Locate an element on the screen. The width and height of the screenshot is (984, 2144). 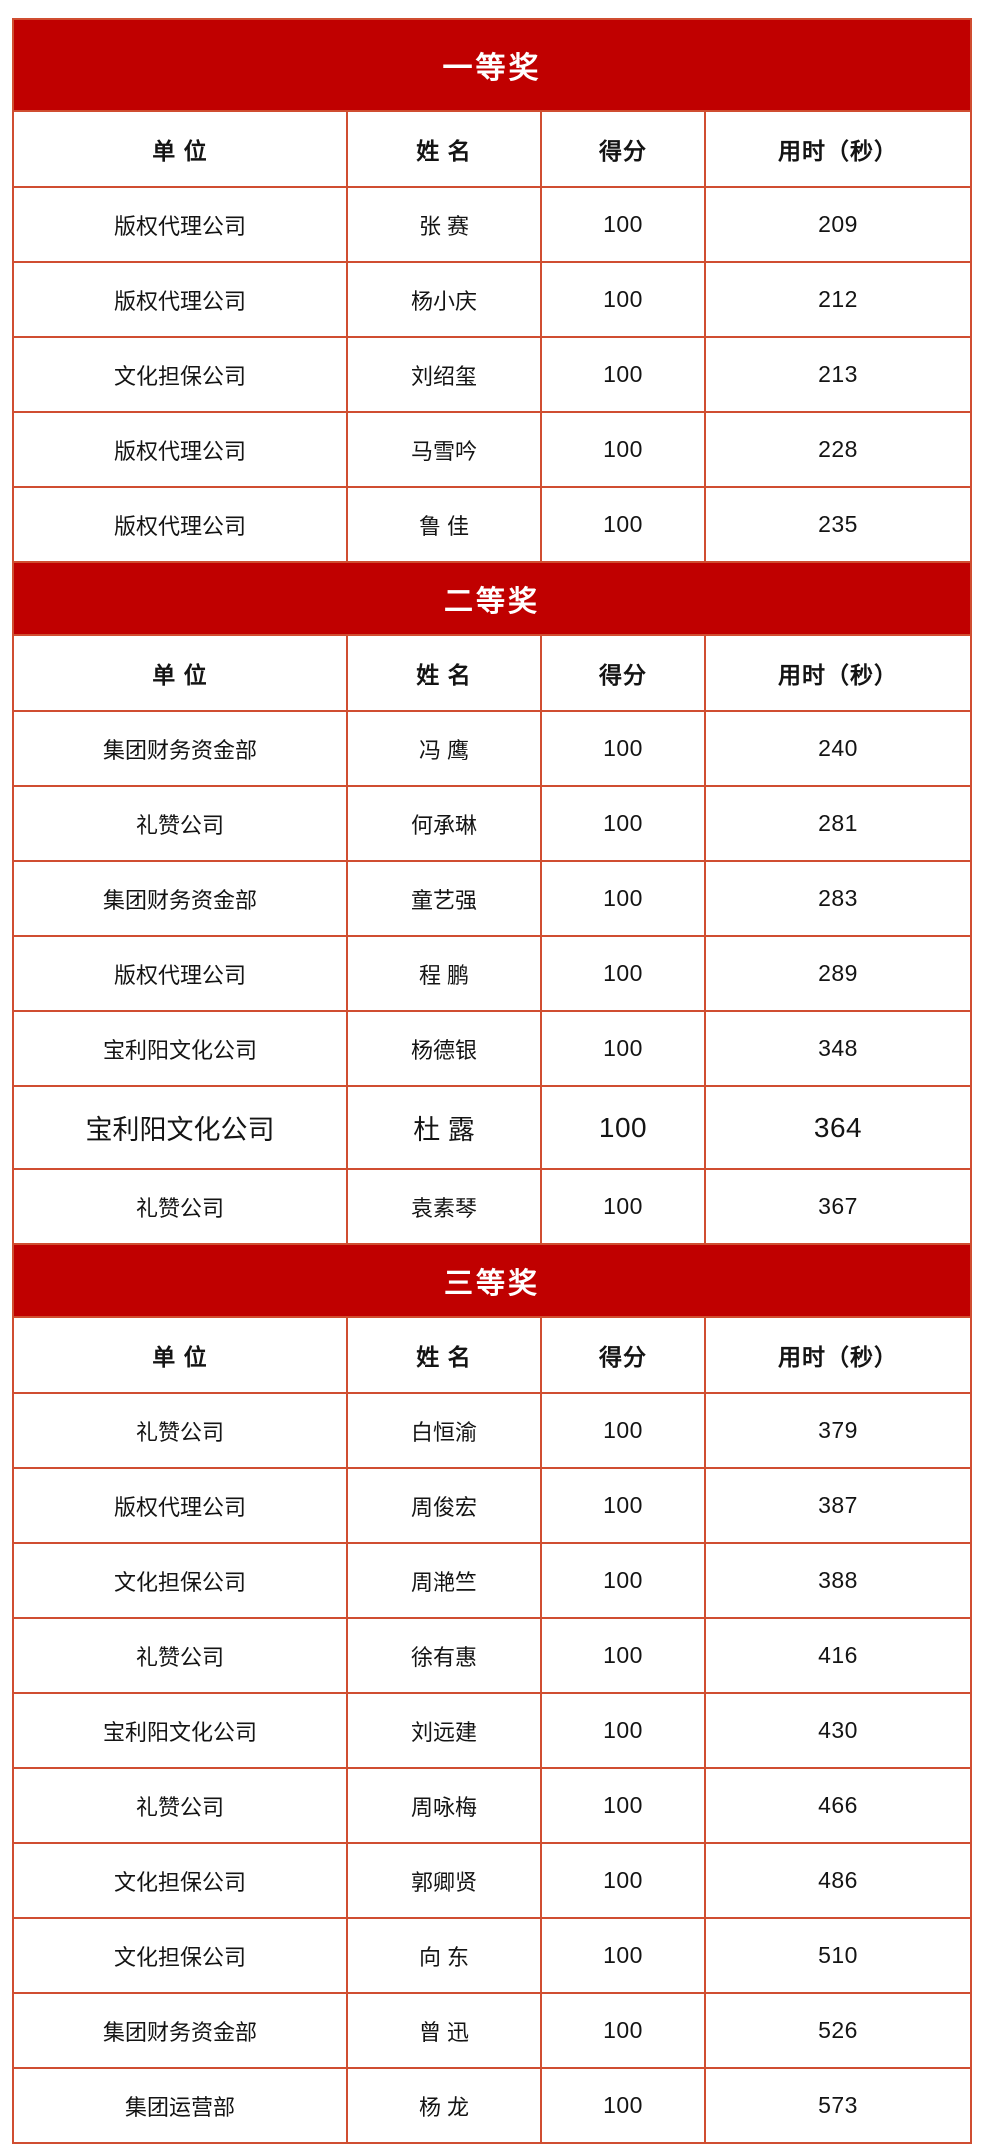
time-cell: 235 is located at coordinates (838, 524).